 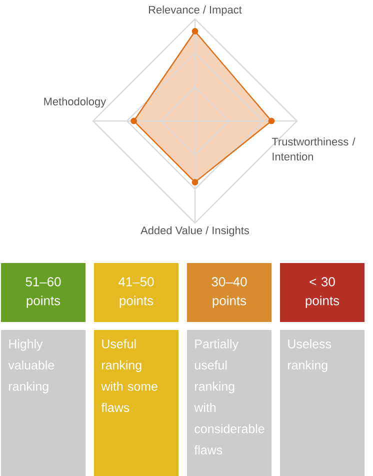 I want to click on text: Useful ranking with some flaws, so click(x=129, y=375).